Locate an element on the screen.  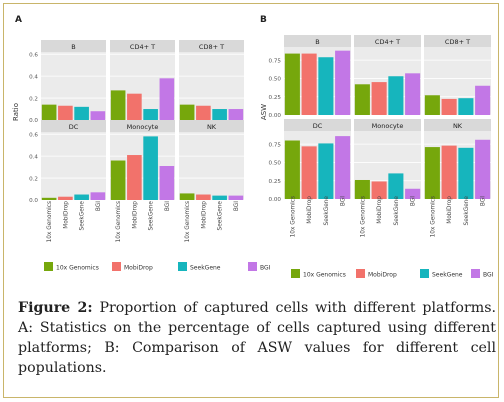
facet-title: DC is located at coordinates (318, 126).